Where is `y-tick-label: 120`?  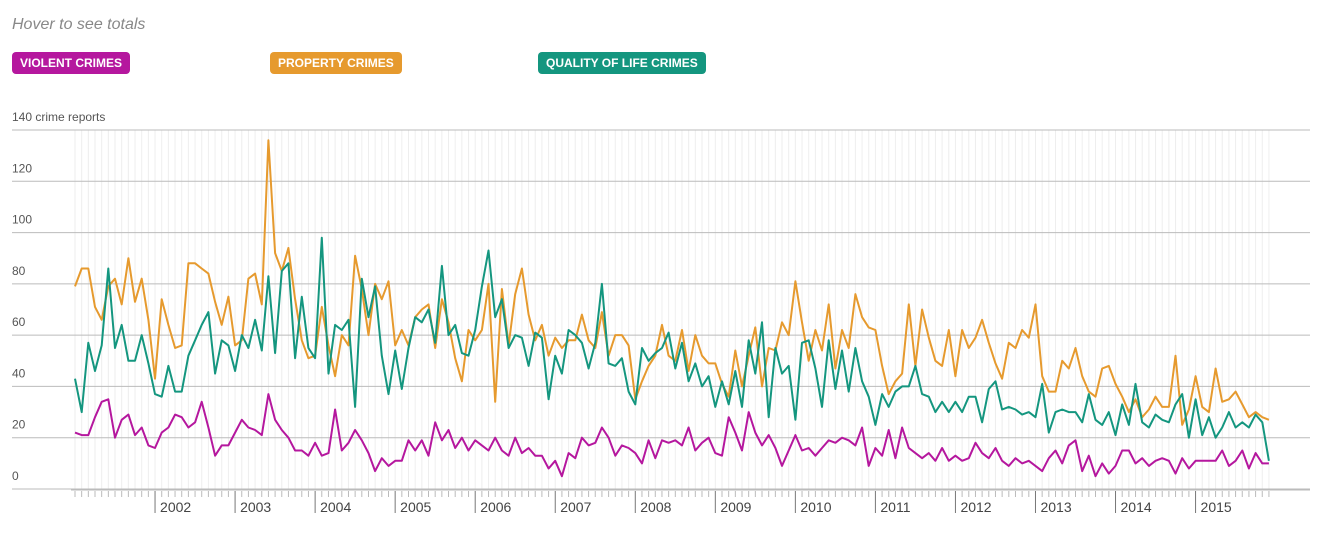
y-tick-label: 120 is located at coordinates (22, 168).